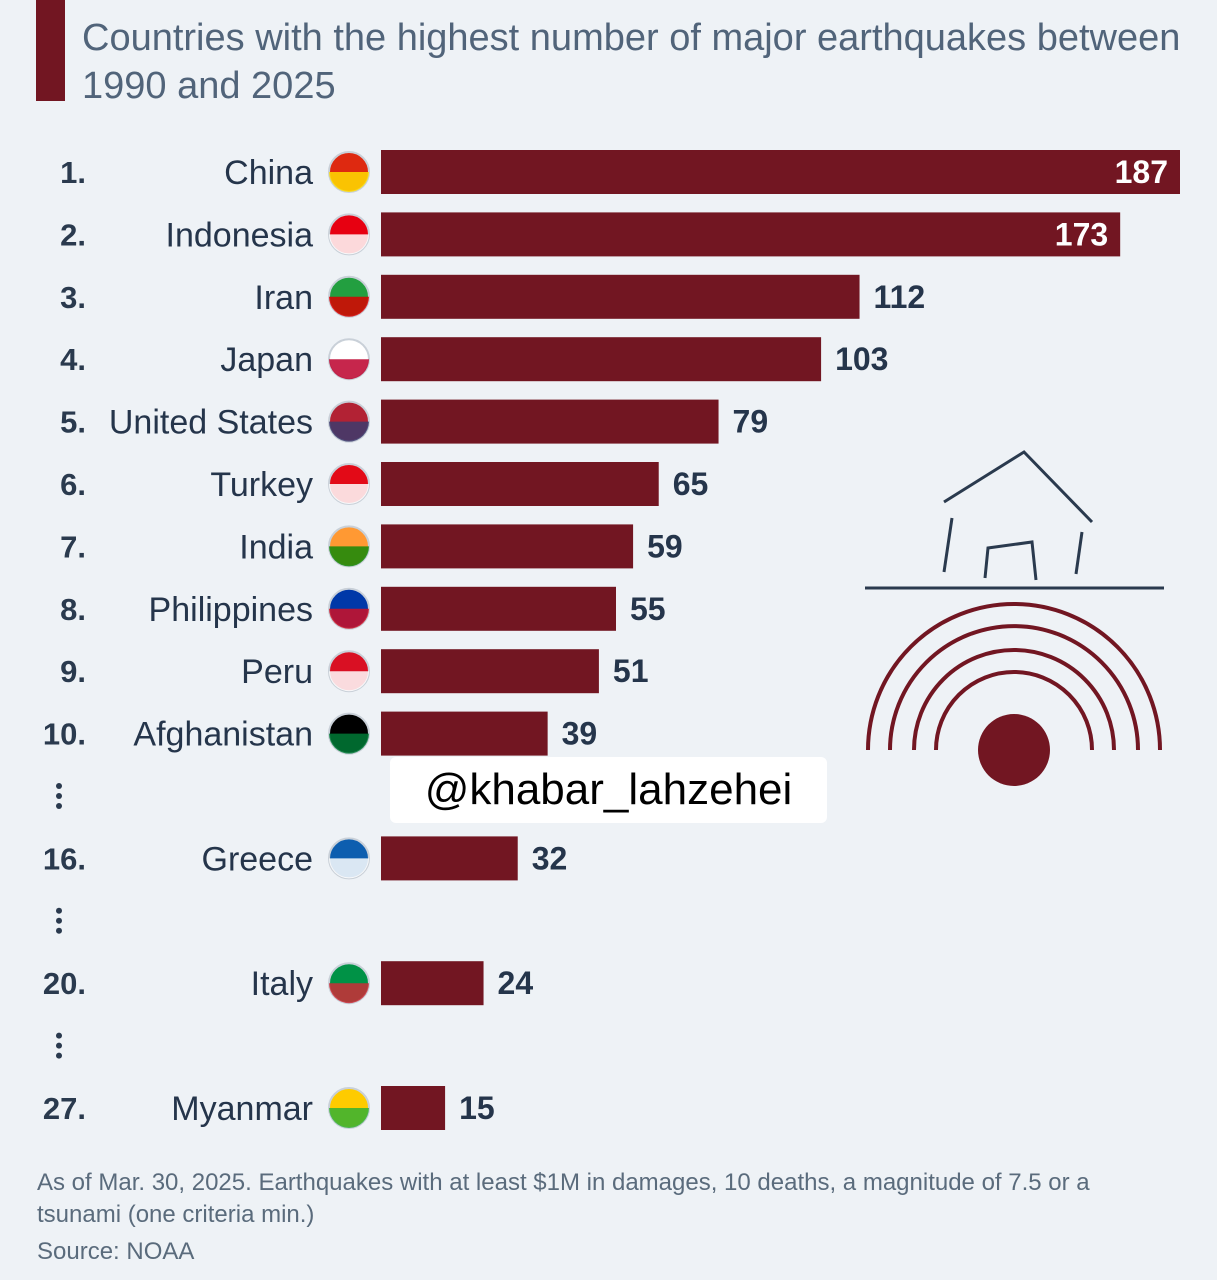  I want to click on india-flag-icon, so click(349, 546).